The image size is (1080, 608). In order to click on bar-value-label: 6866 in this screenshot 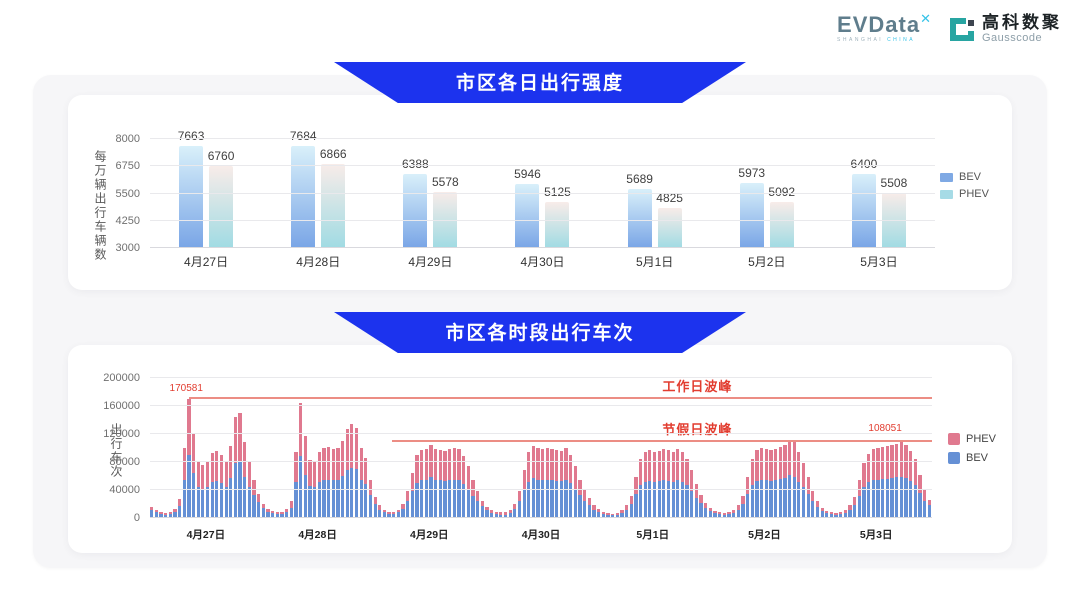, I will do `click(333, 153)`.